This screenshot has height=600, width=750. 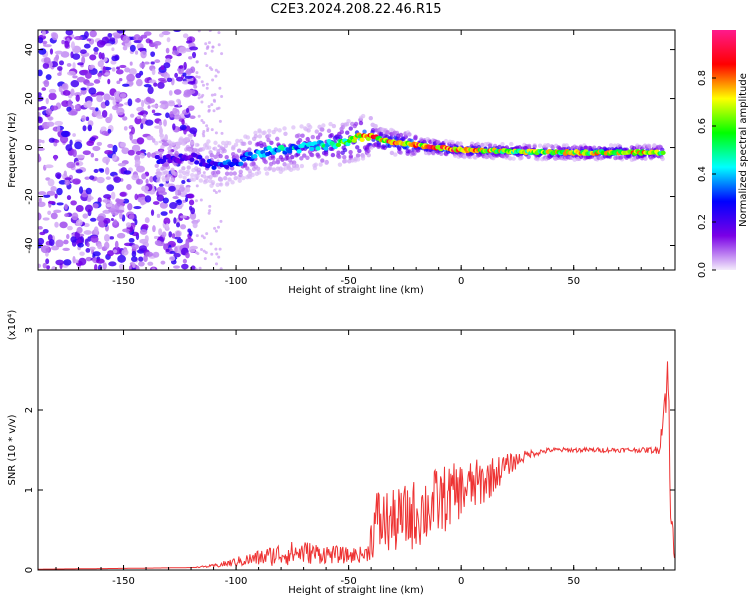 I want to click on snr-y-multiplier: (x10⁴), so click(x=12, y=325).